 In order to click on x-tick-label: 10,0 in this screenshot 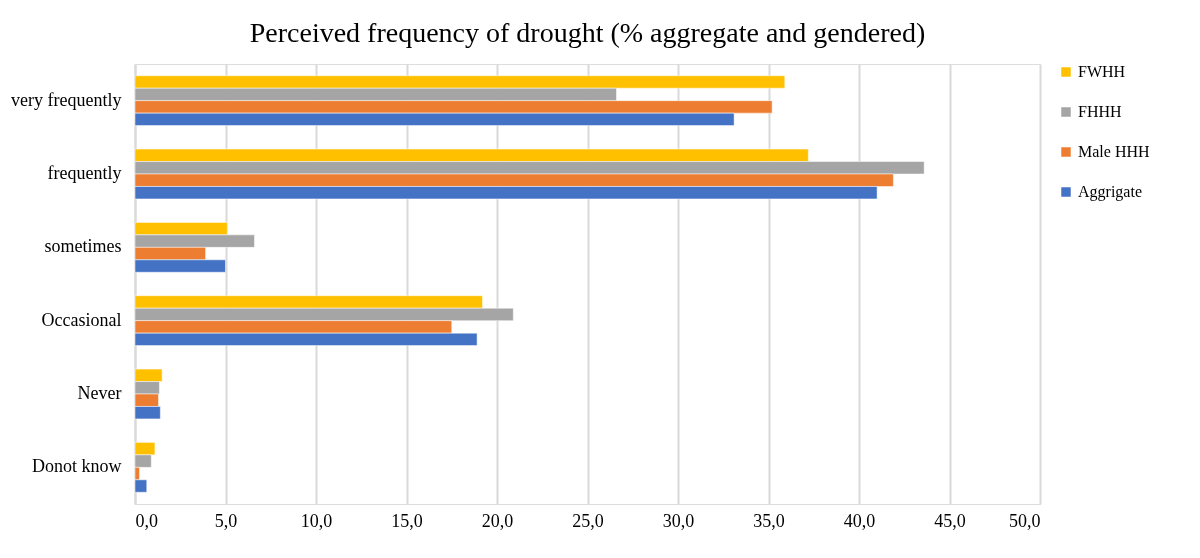, I will do `click(316, 520)`.